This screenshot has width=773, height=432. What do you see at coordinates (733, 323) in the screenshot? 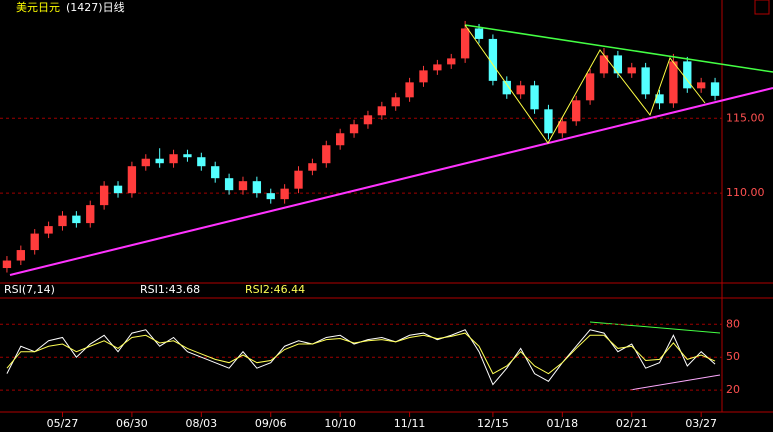
I see `y-tick-label: 80` at bounding box center [733, 323].